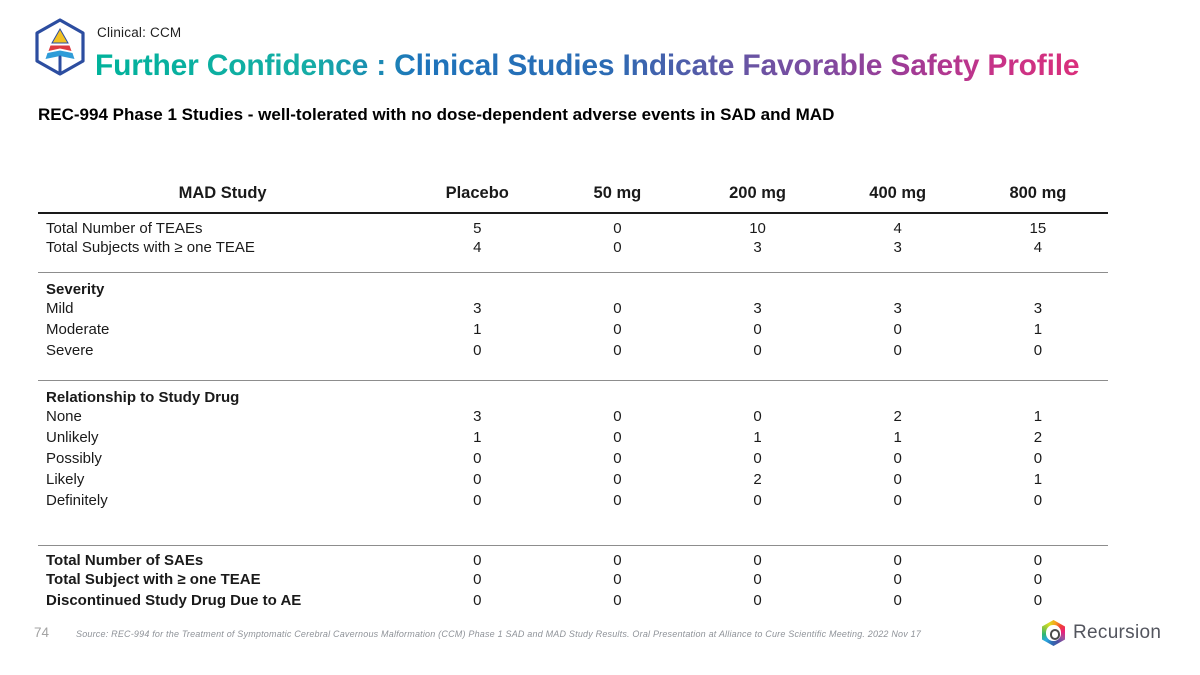  What do you see at coordinates (1117, 632) in the screenshot?
I see `recursion-wordmark: Recursion` at bounding box center [1117, 632].